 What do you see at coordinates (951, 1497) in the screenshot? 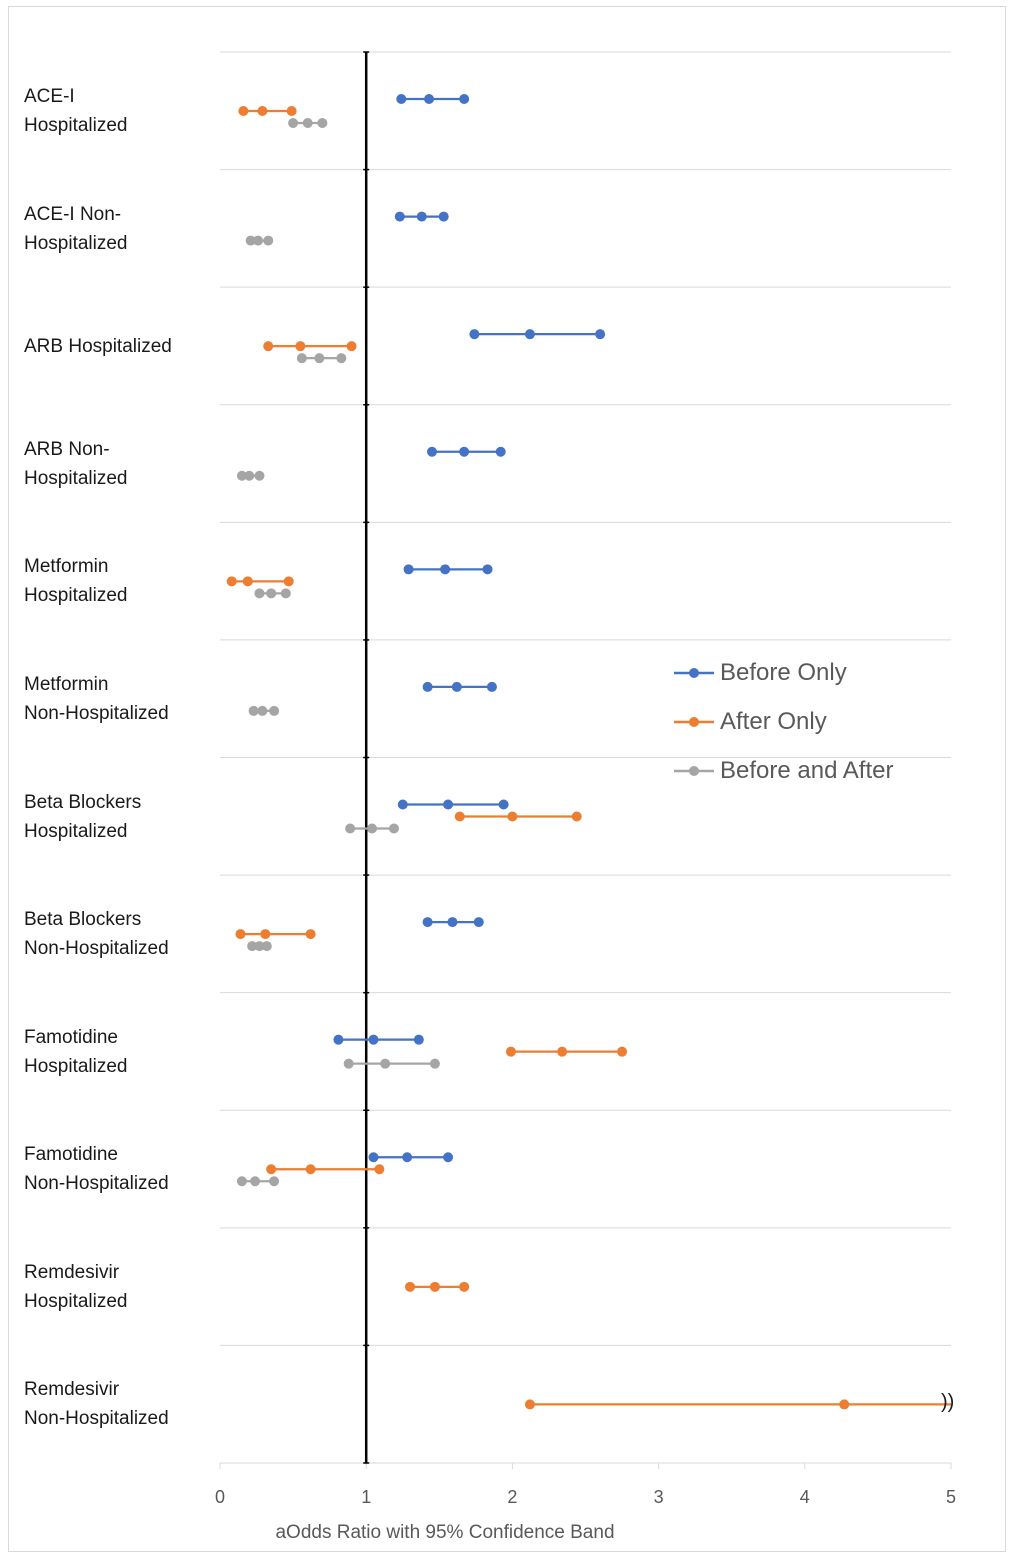
I see `x-tick-label: 5` at bounding box center [951, 1497].